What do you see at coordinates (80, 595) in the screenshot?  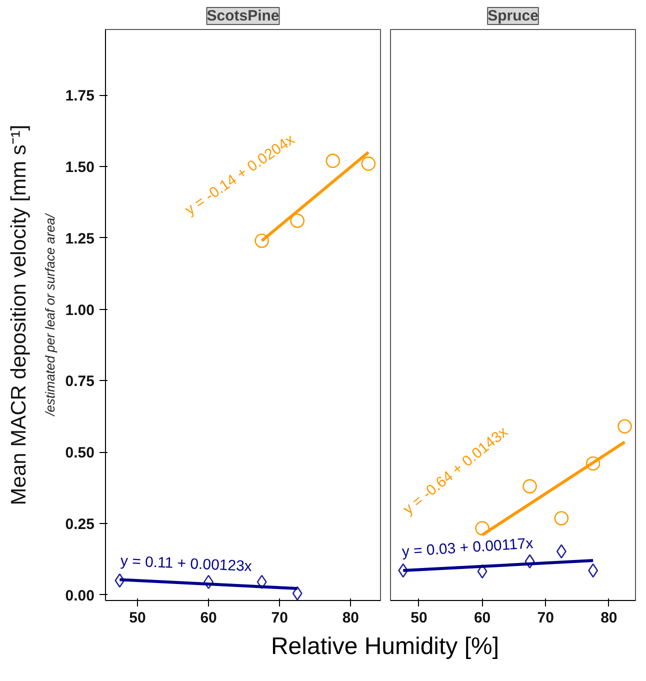 I see `y-tick-label: 0.00` at bounding box center [80, 595].